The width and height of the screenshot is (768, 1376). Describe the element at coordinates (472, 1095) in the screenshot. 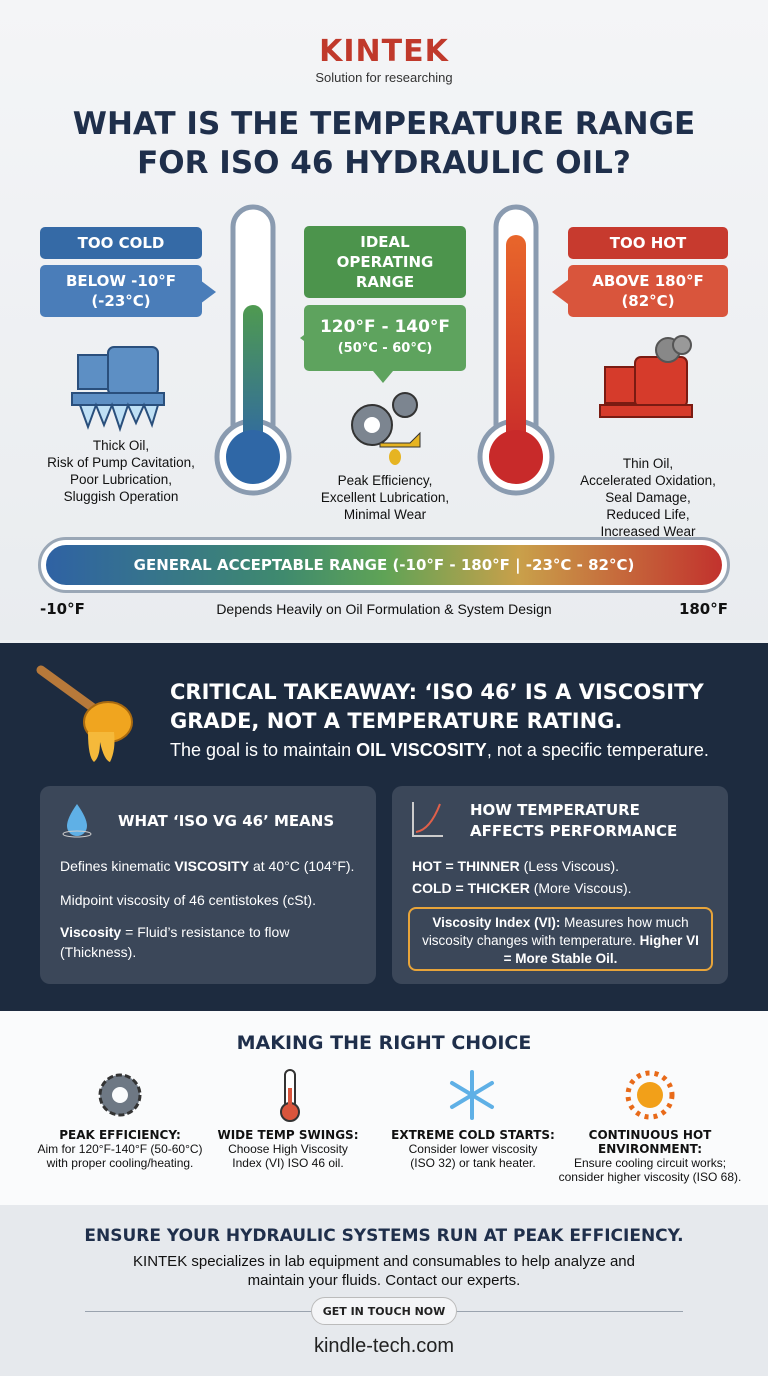

I see `snowflake-icon` at that location.